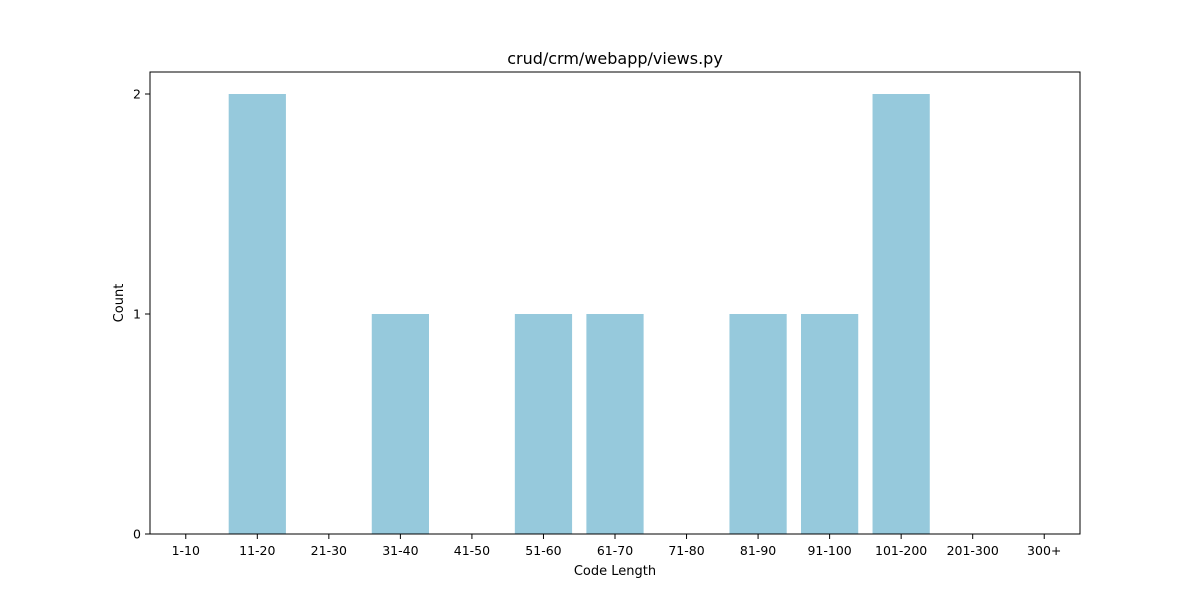 The height and width of the screenshot is (600, 1200). What do you see at coordinates (119, 303) in the screenshot?
I see `y-axis-label: Count` at bounding box center [119, 303].